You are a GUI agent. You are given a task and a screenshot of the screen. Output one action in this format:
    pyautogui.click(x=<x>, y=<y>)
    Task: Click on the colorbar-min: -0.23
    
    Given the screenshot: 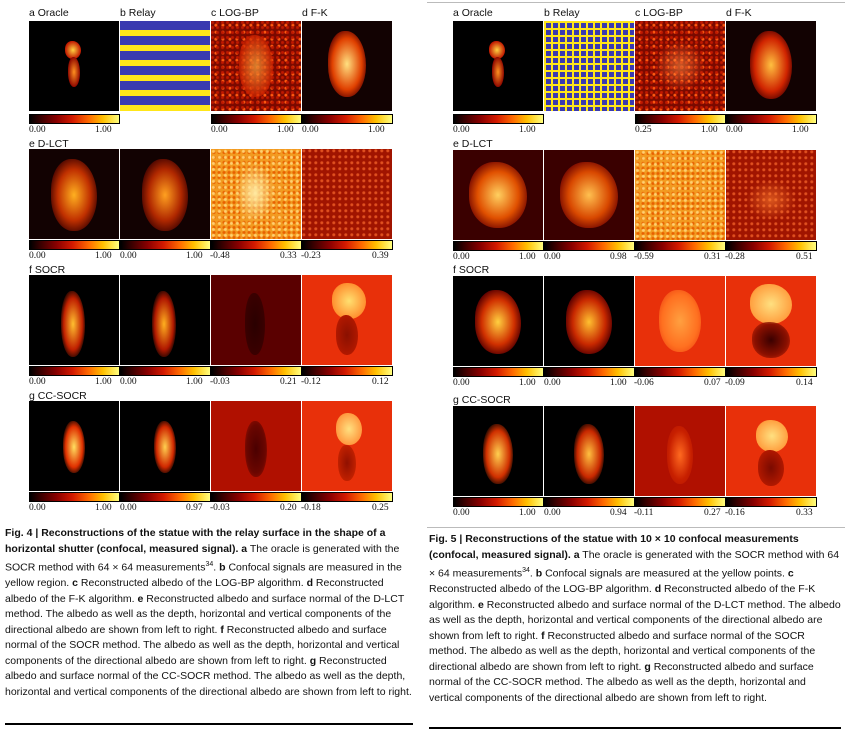 What is the action you would take?
    pyautogui.click(x=311, y=256)
    